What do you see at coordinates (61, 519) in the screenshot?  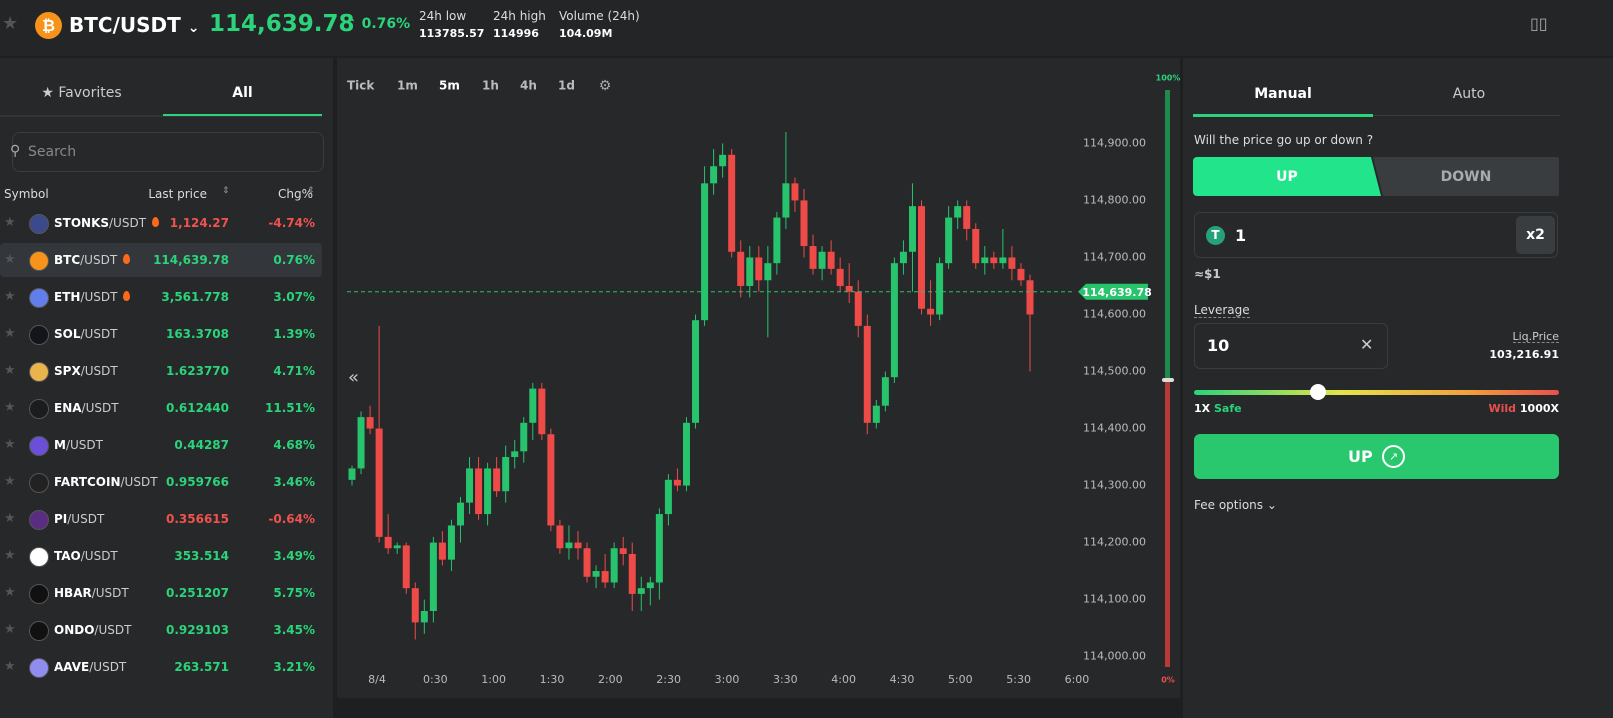 I see `base: PI` at bounding box center [61, 519].